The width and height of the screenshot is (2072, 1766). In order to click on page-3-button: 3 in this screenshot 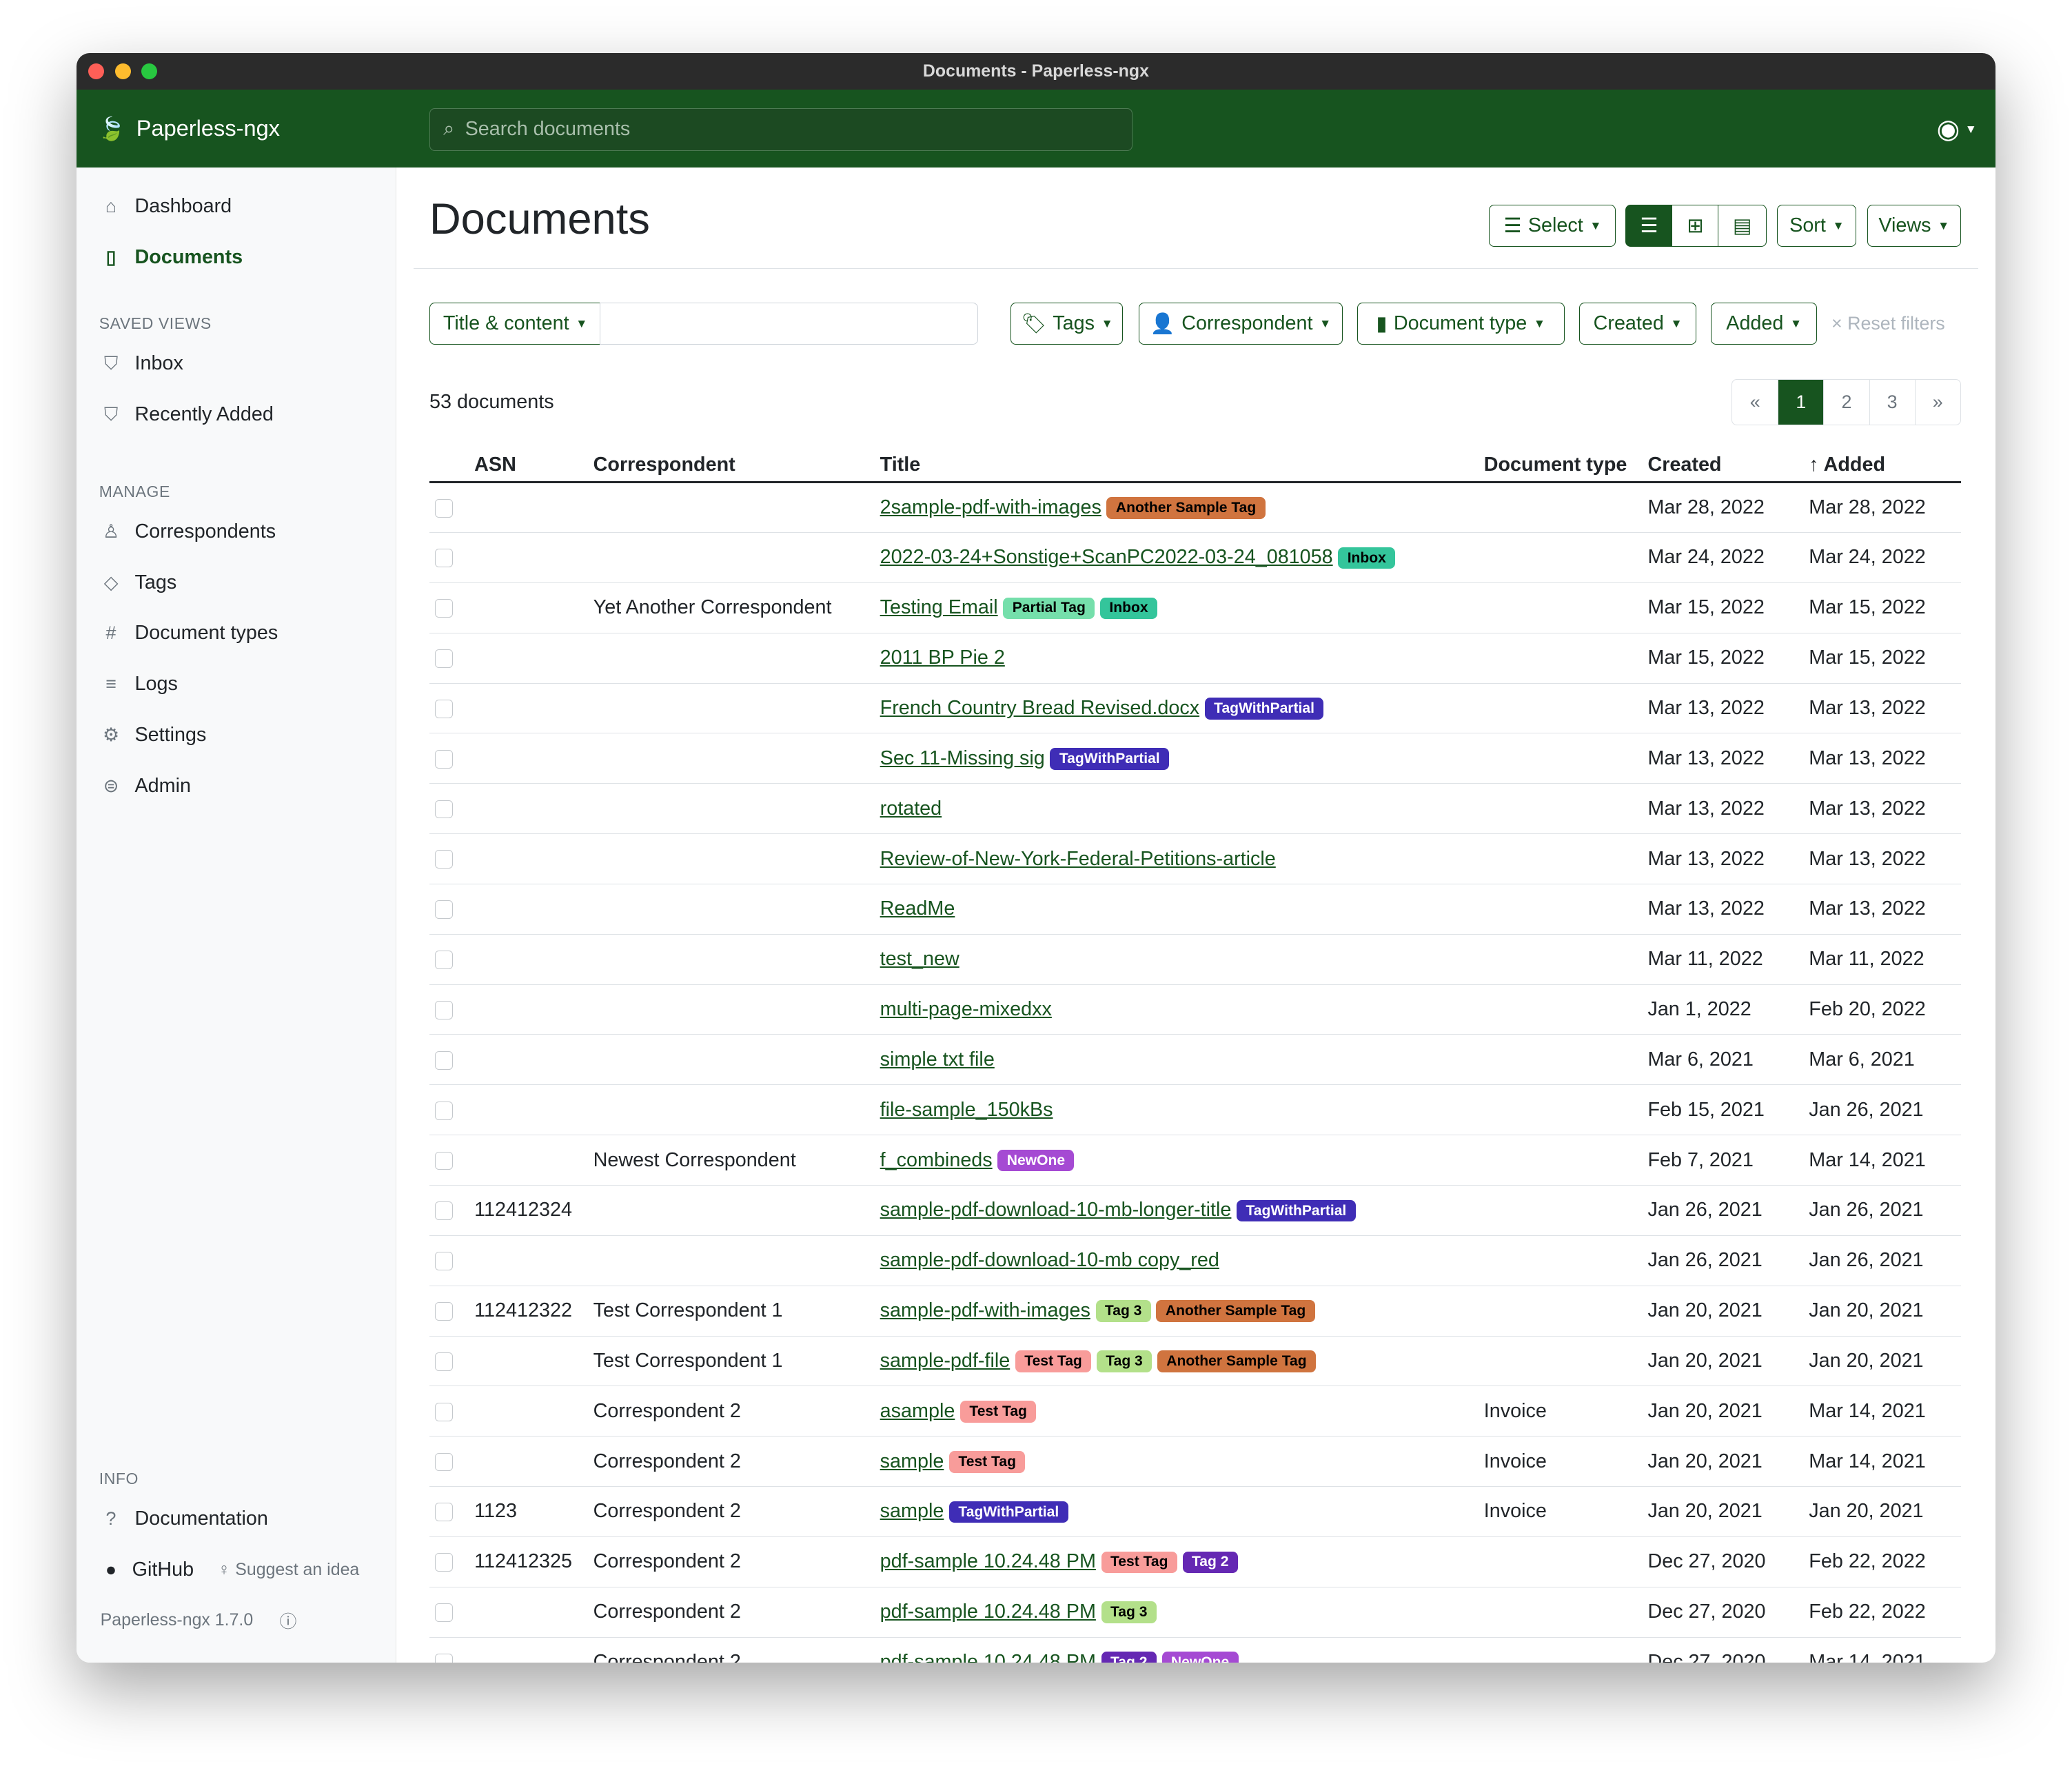, I will do `click(1892, 402)`.